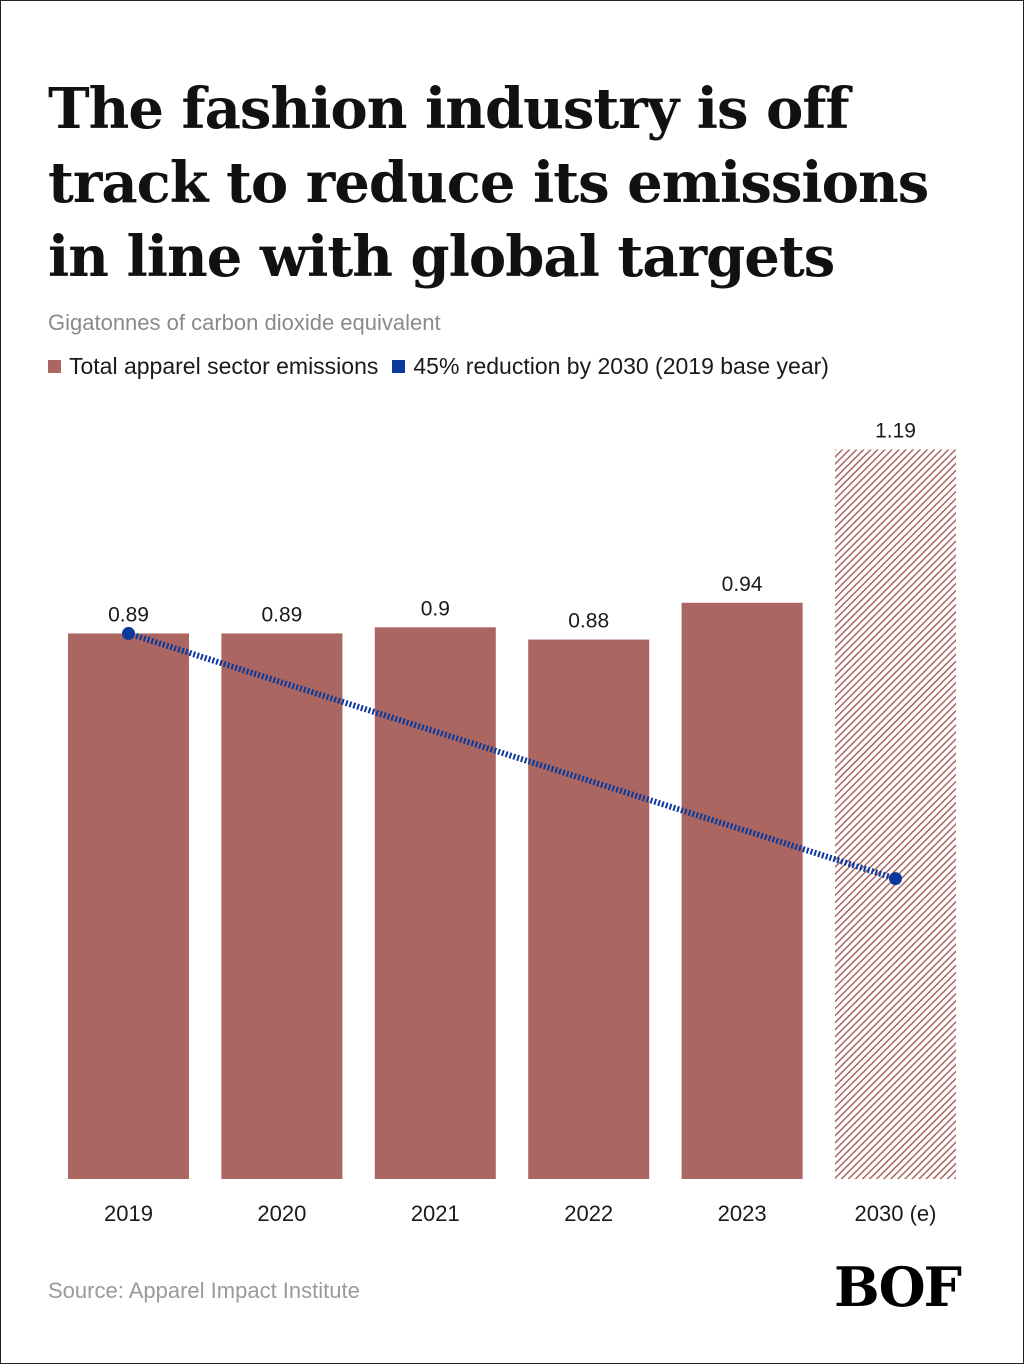 The image size is (1024, 1364). Describe the element at coordinates (742, 584) in the screenshot. I see `value-label: 0.94` at that location.